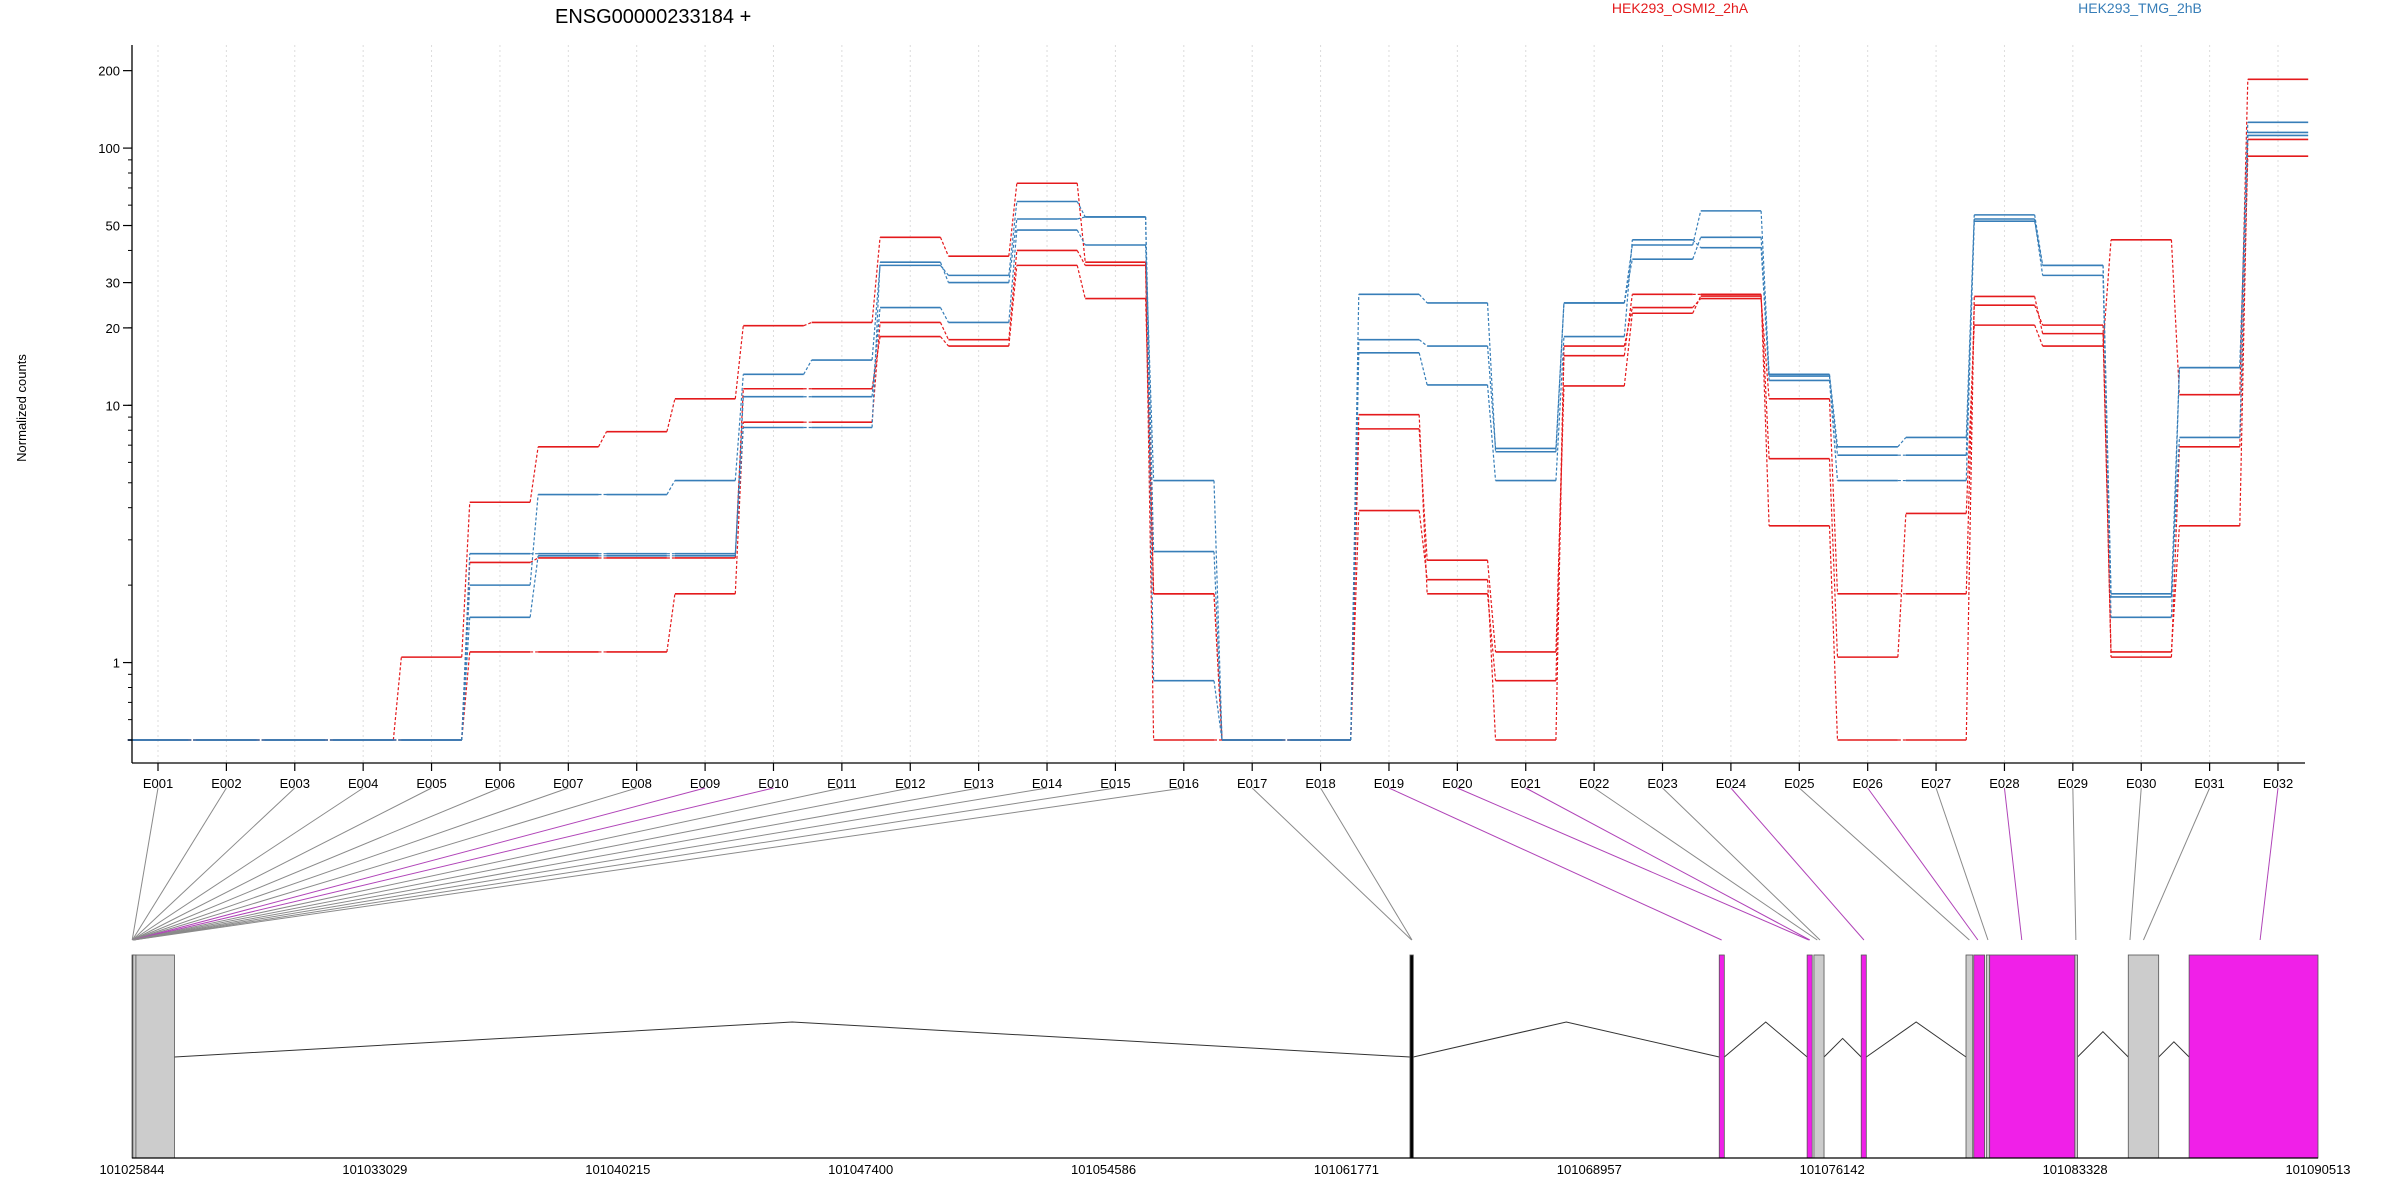 The width and height of the screenshot is (2400, 1200). I want to click on exon-link-e032, so click(2269, 864).